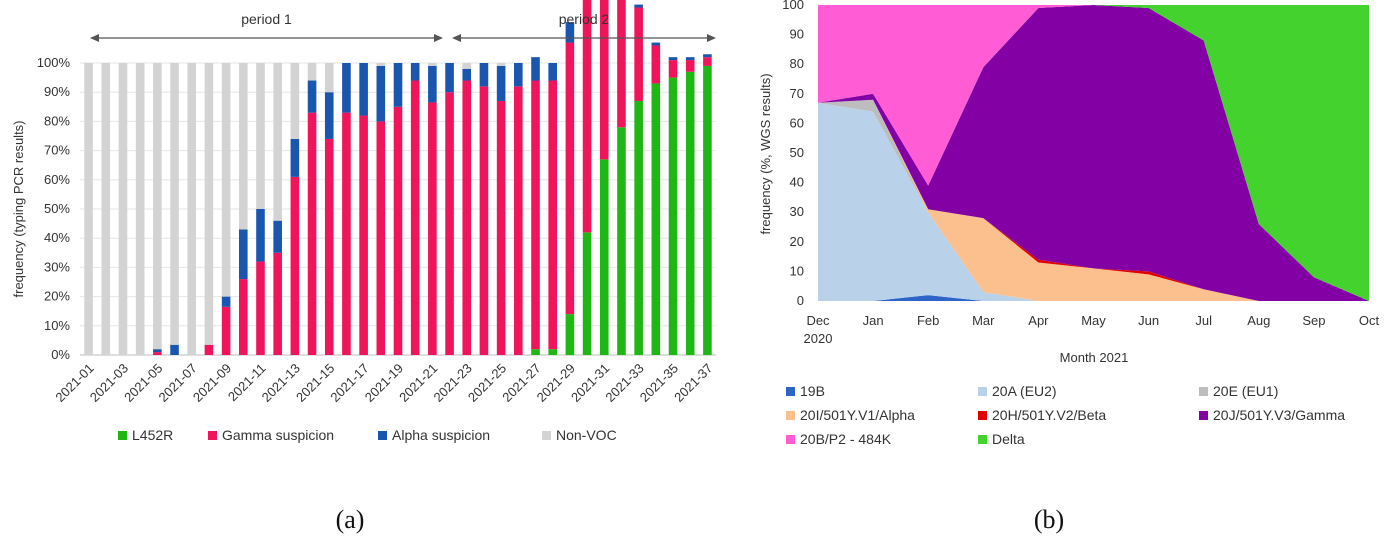 The width and height of the screenshot is (1395, 548). Describe the element at coordinates (57, 120) in the screenshot. I see `panel-a-y-tick-label: 80%` at that location.